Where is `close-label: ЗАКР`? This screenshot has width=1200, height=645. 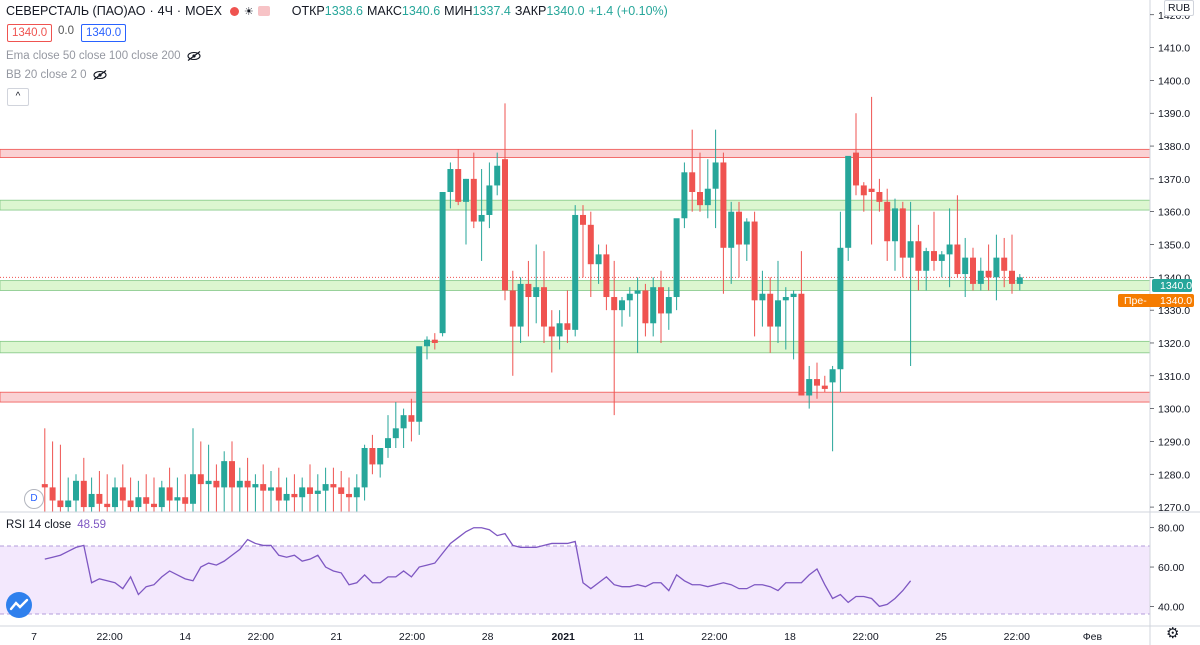
close-label: ЗАКР is located at coordinates (530, 11).